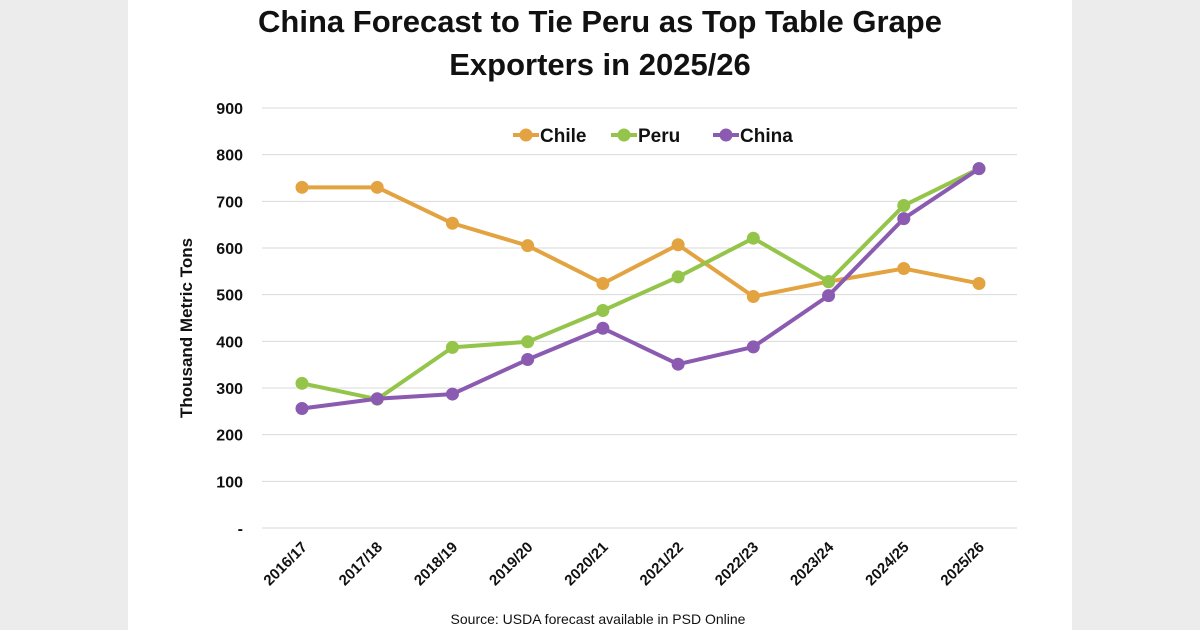  What do you see at coordinates (887, 564) in the screenshot?
I see `x-tick-label: 2024/25` at bounding box center [887, 564].